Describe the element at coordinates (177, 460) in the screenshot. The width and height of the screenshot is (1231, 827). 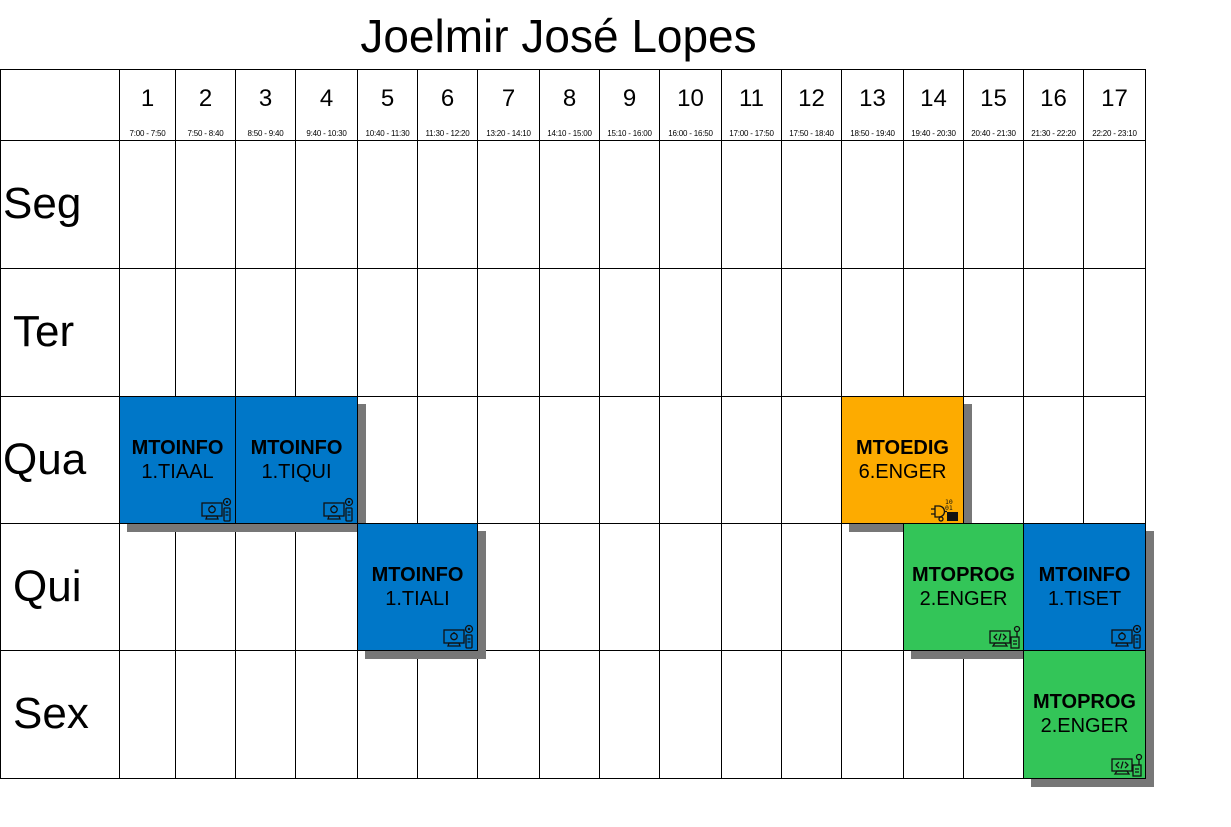
I see `class-block: MTOINFO 1.TIAAL` at that location.